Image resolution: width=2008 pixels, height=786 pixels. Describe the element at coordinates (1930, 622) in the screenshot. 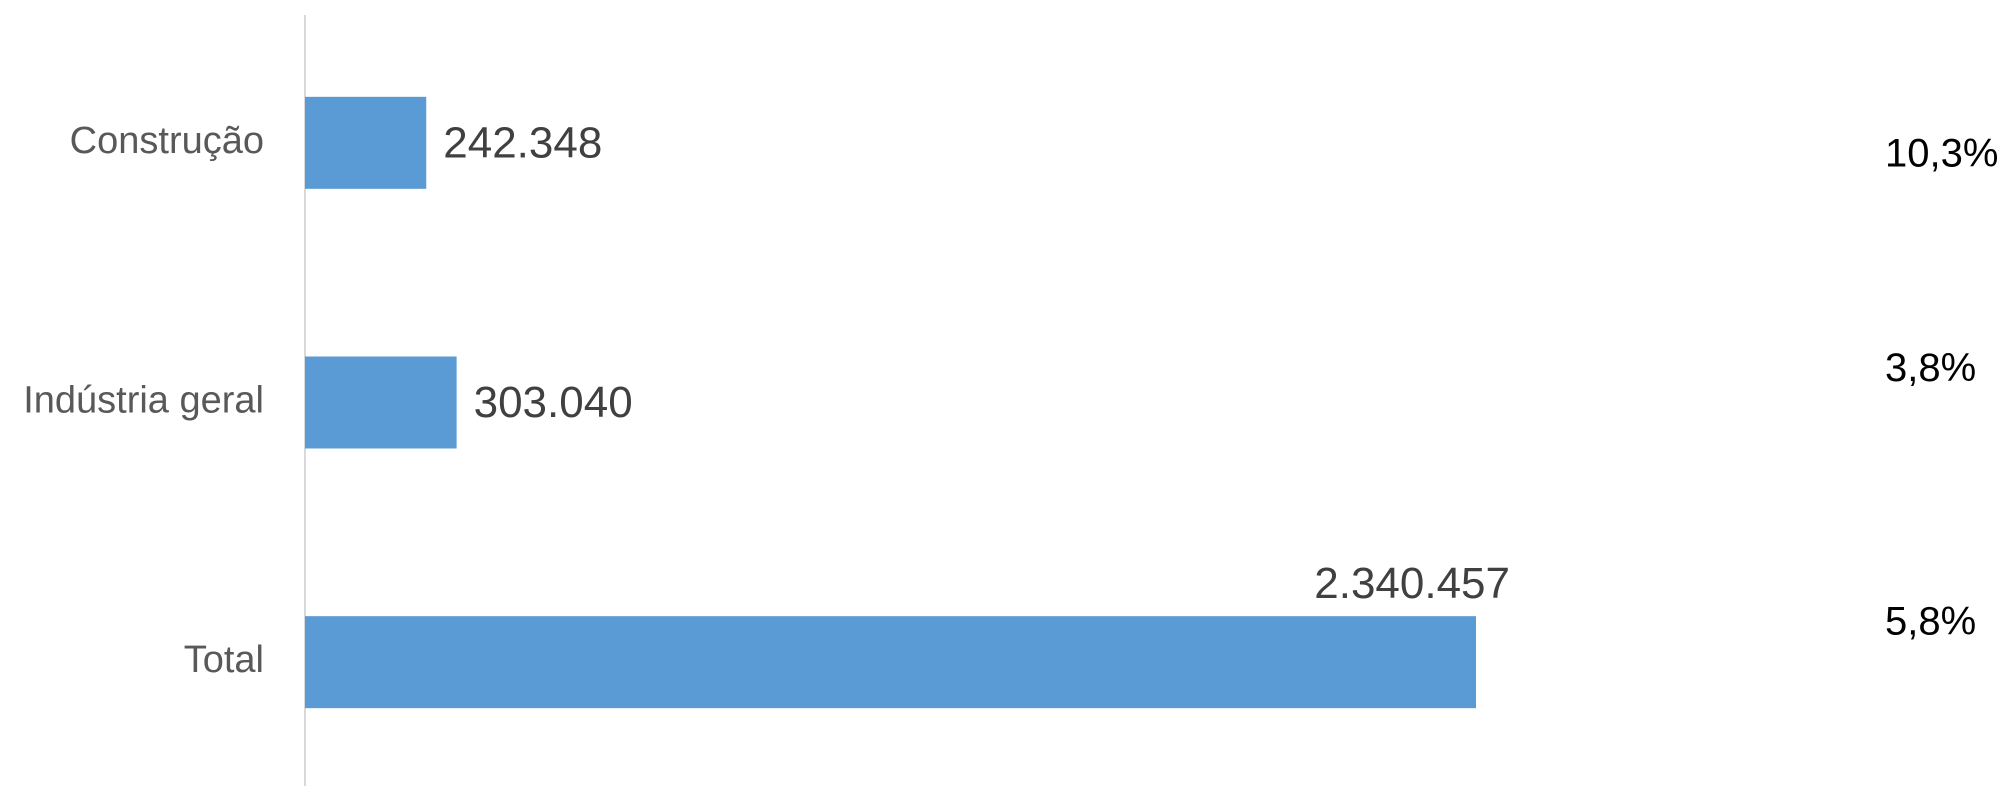

I see `annotation: 5,8%` at that location.